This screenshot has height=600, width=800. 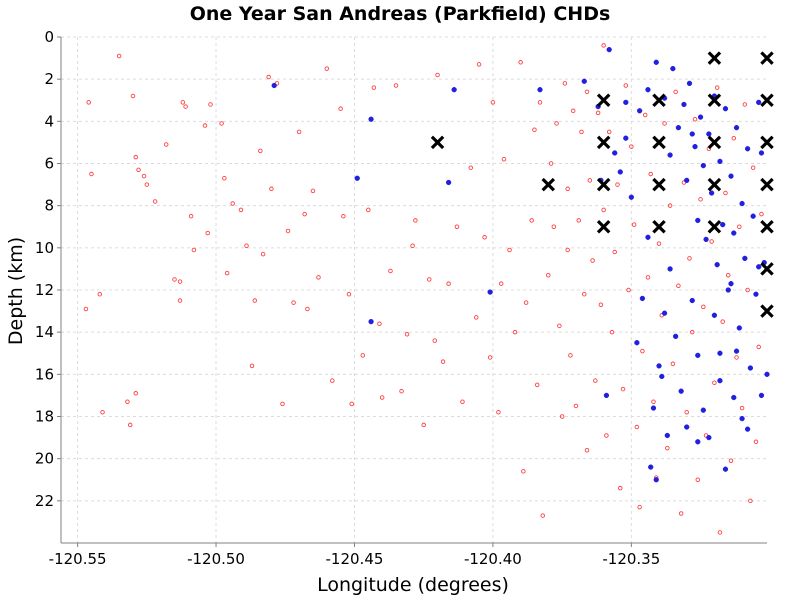 What do you see at coordinates (44, 374) in the screenshot?
I see `y-tick-label: 16` at bounding box center [44, 374].